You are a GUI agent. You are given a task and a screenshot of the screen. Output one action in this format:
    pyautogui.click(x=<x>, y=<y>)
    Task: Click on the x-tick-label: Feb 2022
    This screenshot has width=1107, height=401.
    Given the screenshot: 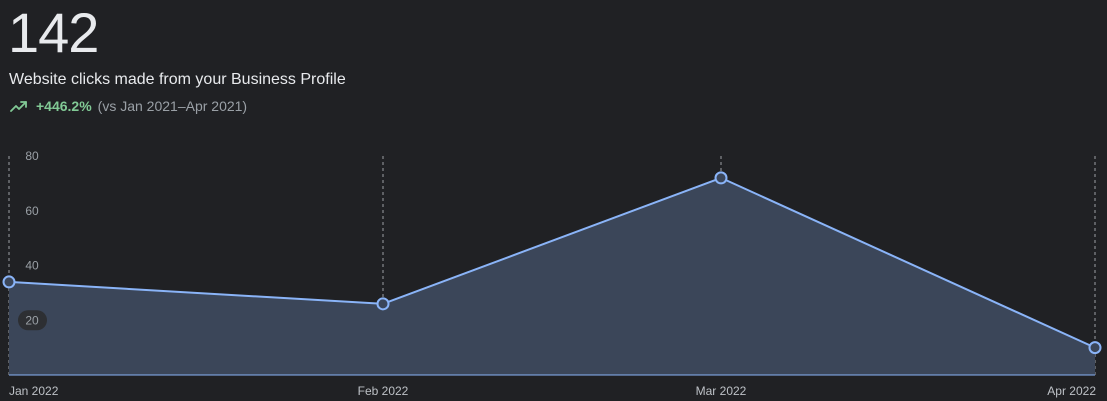 What is the action you would take?
    pyautogui.click(x=383, y=391)
    